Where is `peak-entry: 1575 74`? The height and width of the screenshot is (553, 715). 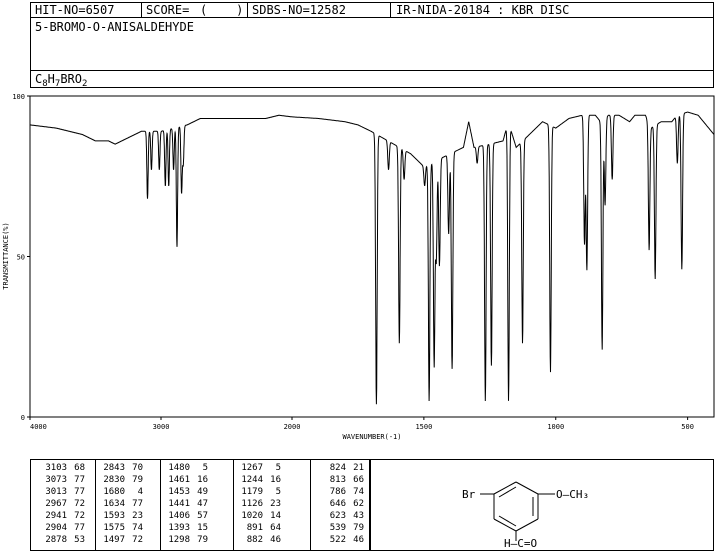 peak-entry: 1575 74 is located at coordinates (119, 528).